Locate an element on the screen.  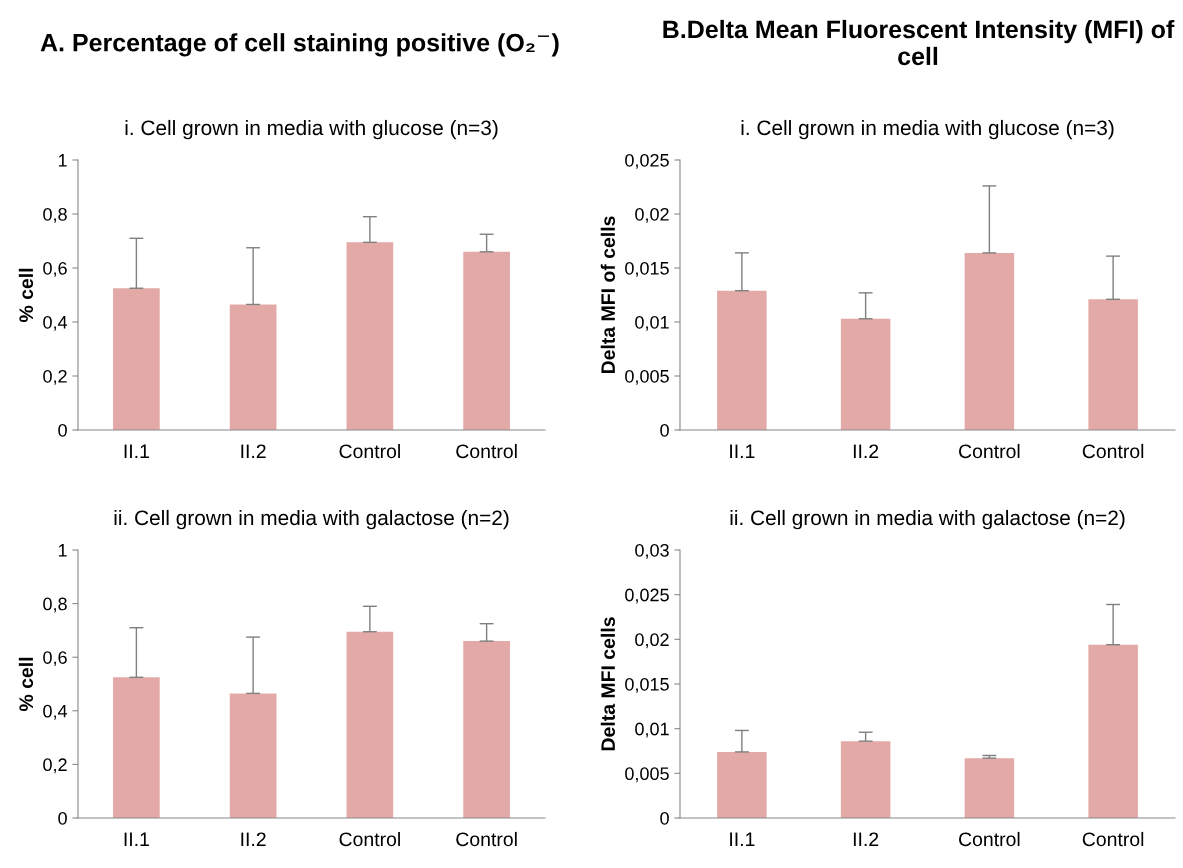
text: A. Percentage of cell staining positive (O₂$^{−}$) is located at coordinates (299, 45).